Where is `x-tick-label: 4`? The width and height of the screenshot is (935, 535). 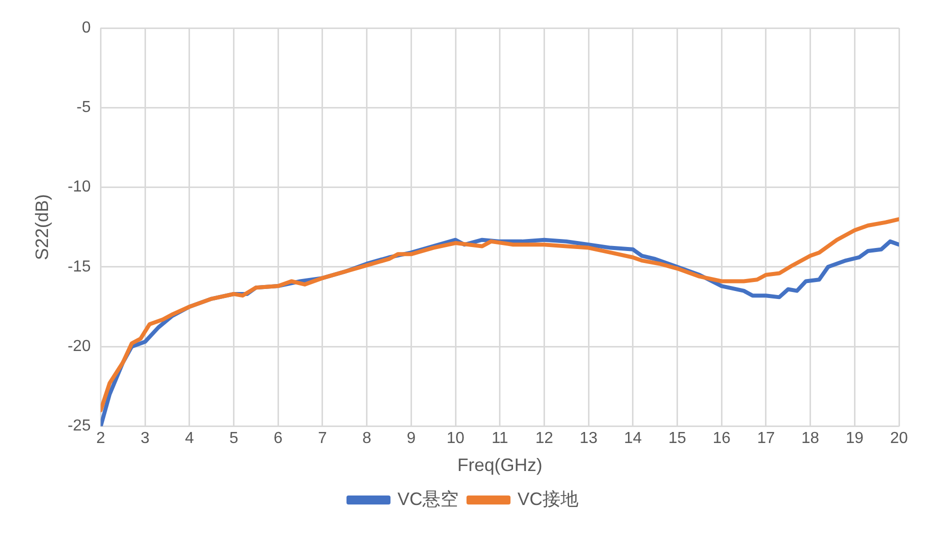
x-tick-label: 4 is located at coordinates (189, 439).